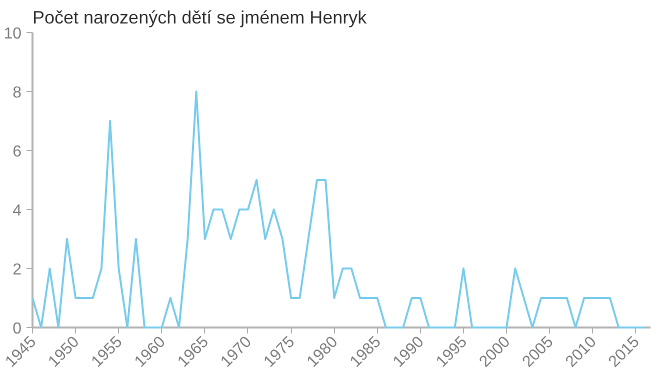  I want to click on y-tick-label: 4, so click(17, 211).